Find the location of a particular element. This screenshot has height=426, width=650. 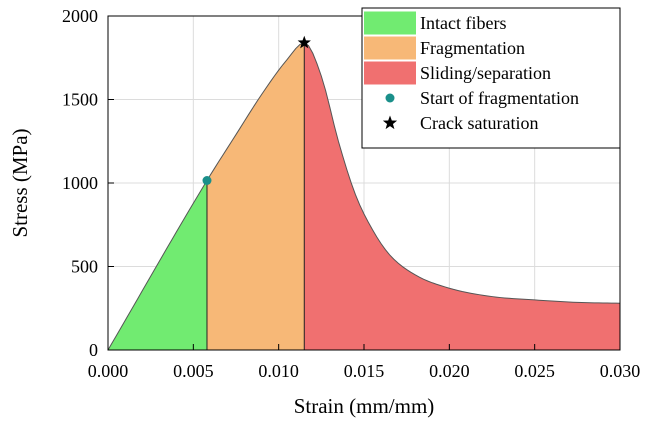

y-tick-label: 0 is located at coordinates (93, 350).